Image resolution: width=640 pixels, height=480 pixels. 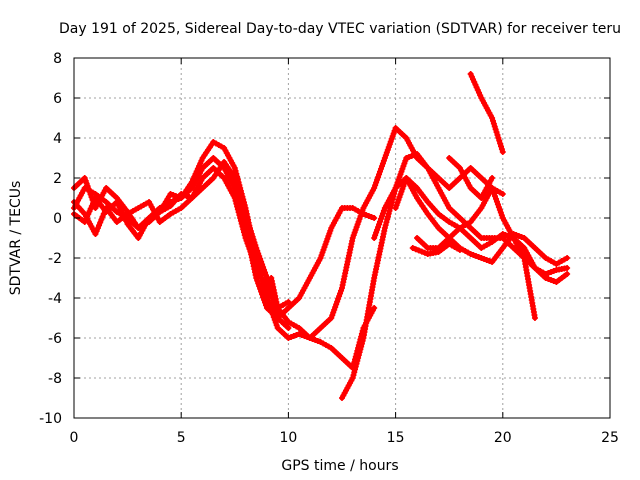 I want to click on x-tick-label: 15, so click(x=396, y=438).